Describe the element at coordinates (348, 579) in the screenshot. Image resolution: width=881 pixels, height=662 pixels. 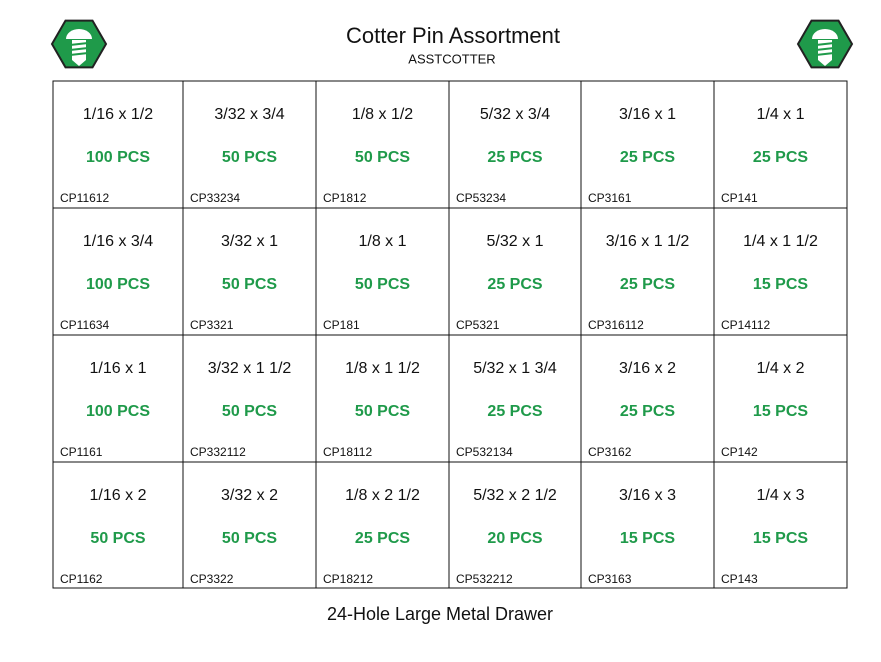
I see `part-code: CP18212` at that location.